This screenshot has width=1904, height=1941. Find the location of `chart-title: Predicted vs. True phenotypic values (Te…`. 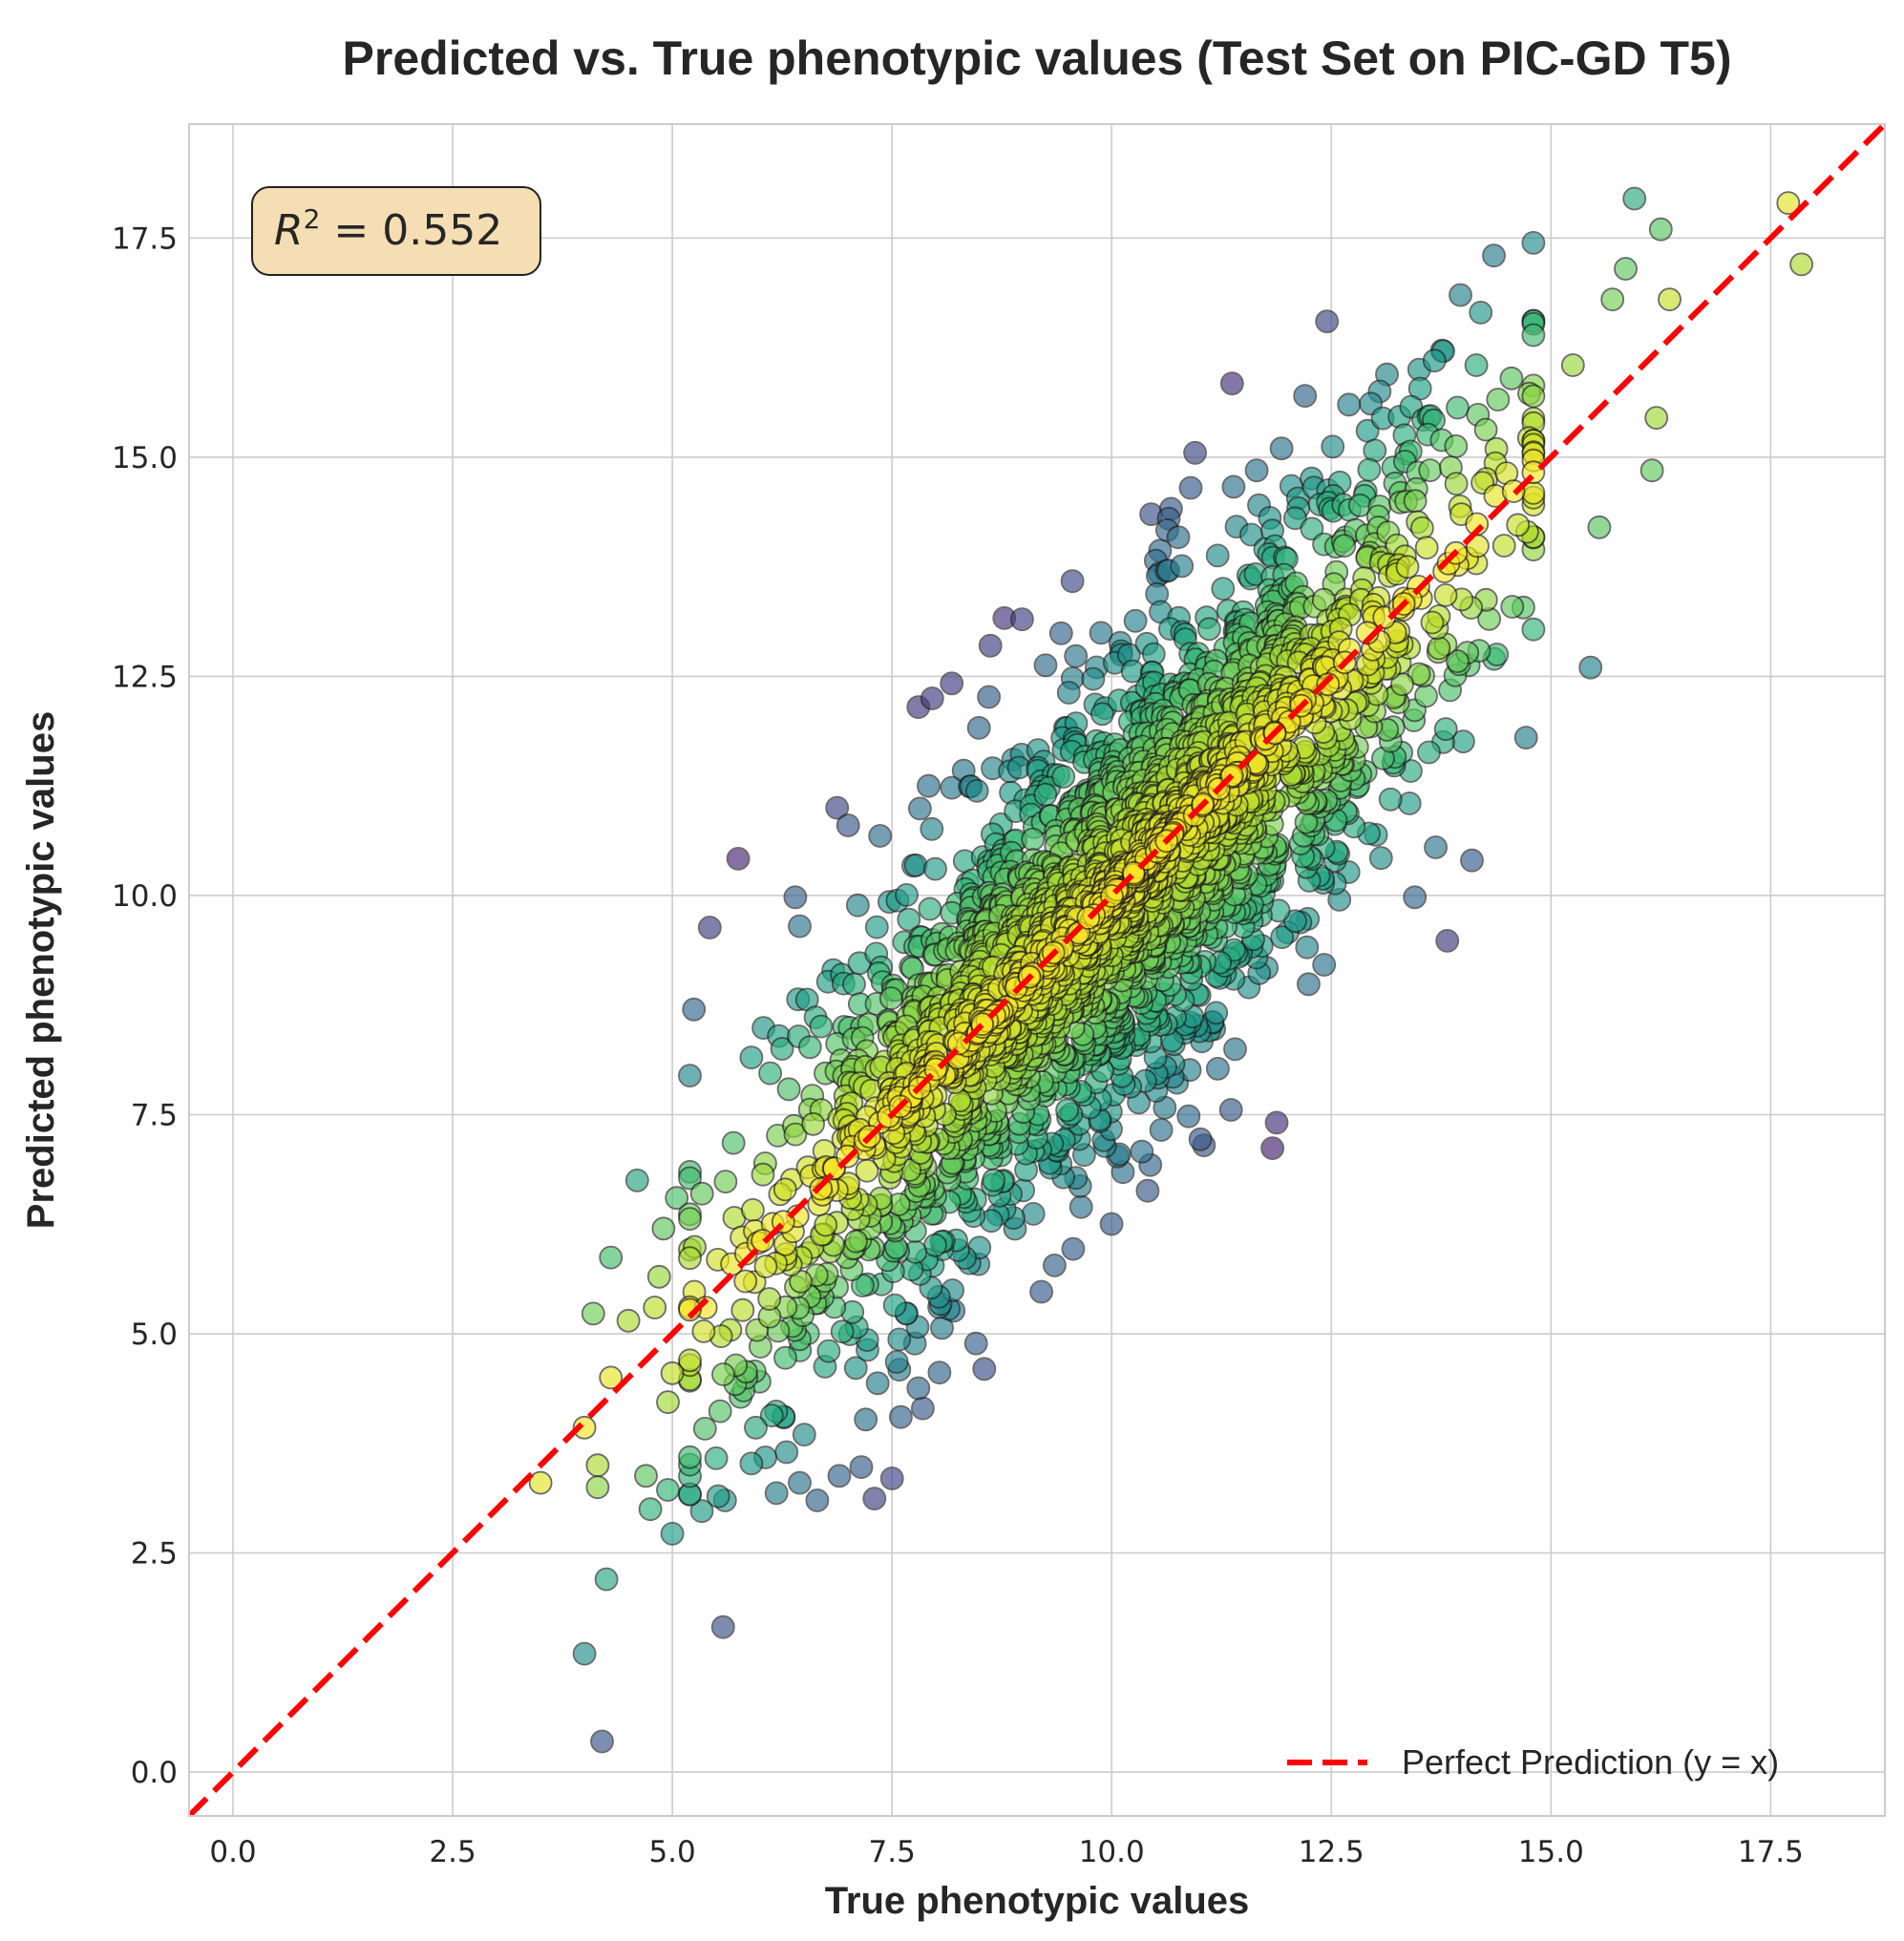

chart-title: Predicted vs. True phenotypic values (Te… is located at coordinates (1037, 59).